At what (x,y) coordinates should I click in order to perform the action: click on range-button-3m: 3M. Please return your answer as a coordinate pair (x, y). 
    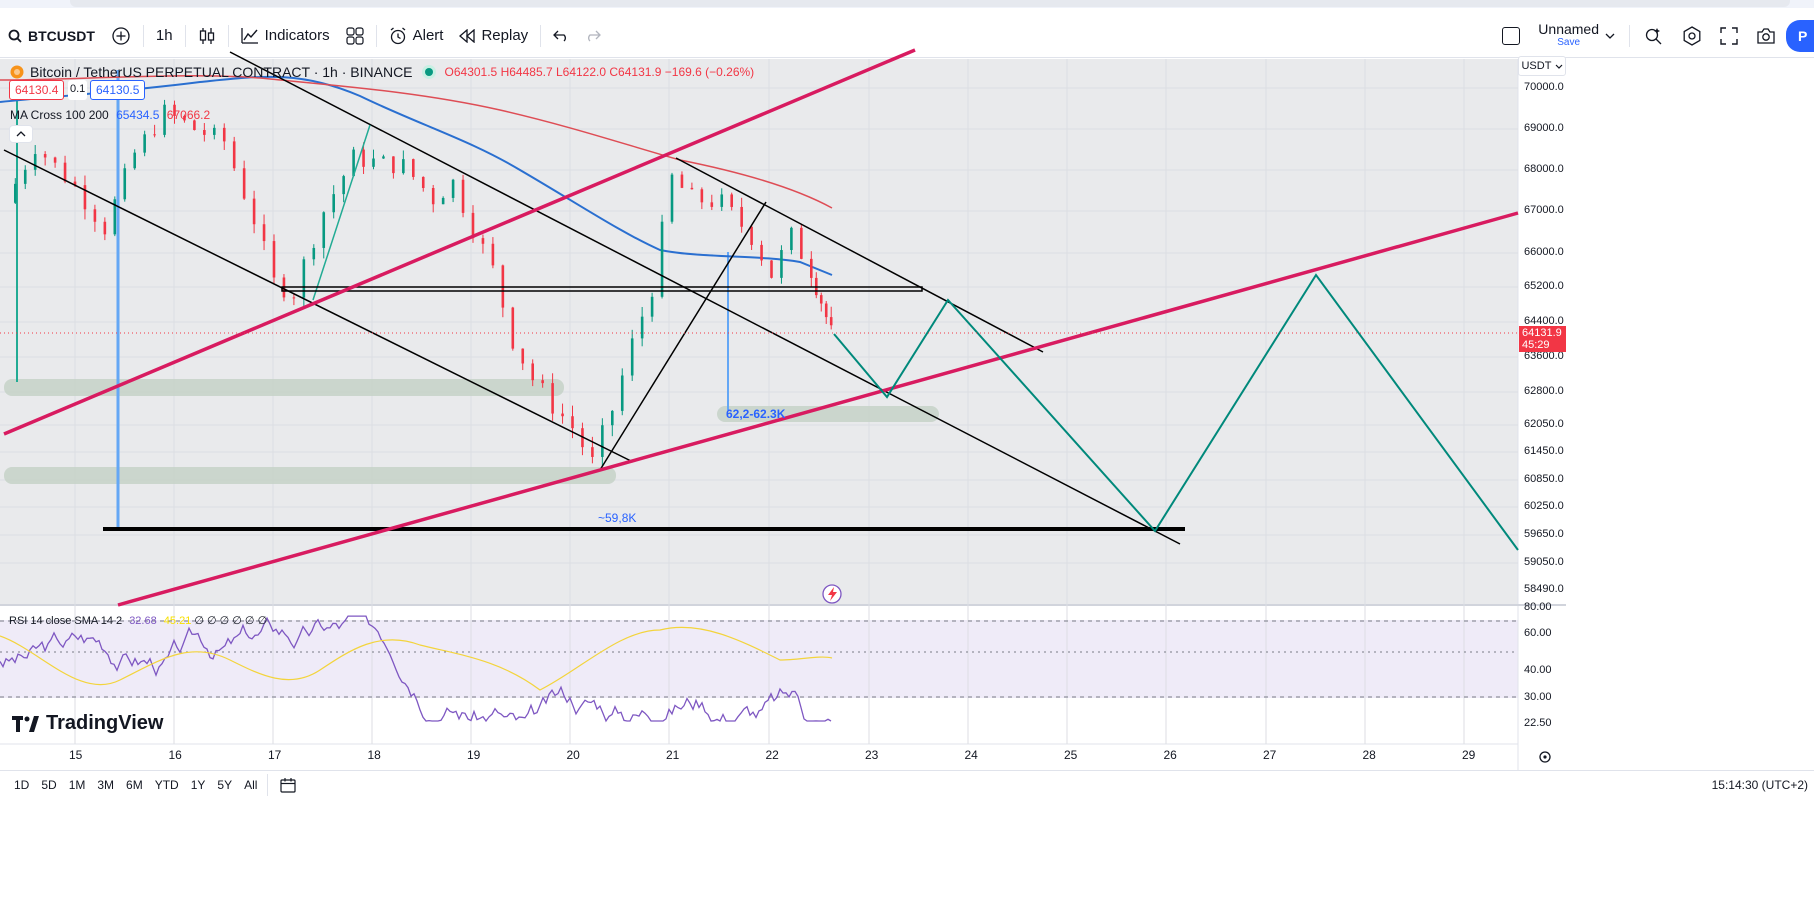
    Looking at the image, I should click on (106, 785).